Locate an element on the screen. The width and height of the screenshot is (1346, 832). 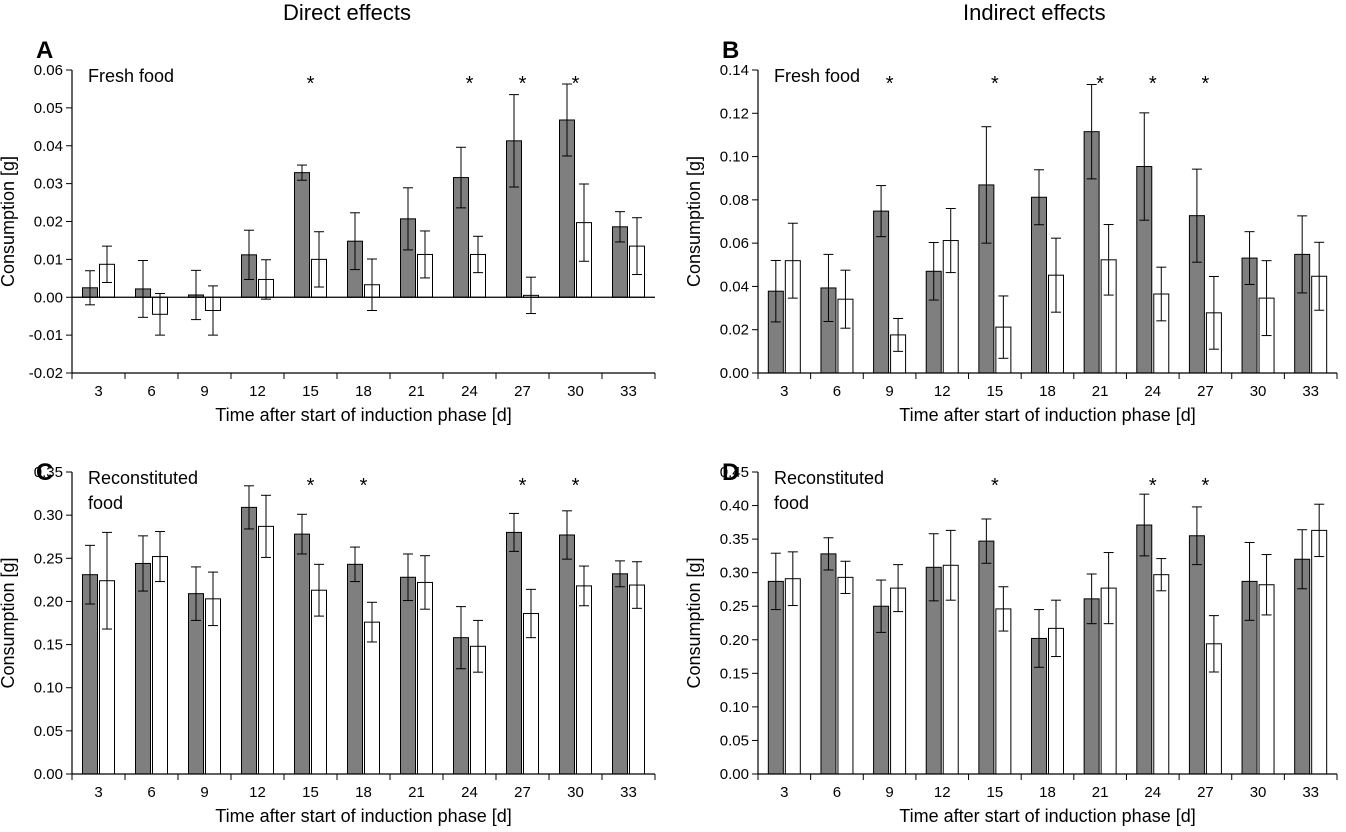
direct-effects-title: Direct effects is located at coordinates (347, 12).